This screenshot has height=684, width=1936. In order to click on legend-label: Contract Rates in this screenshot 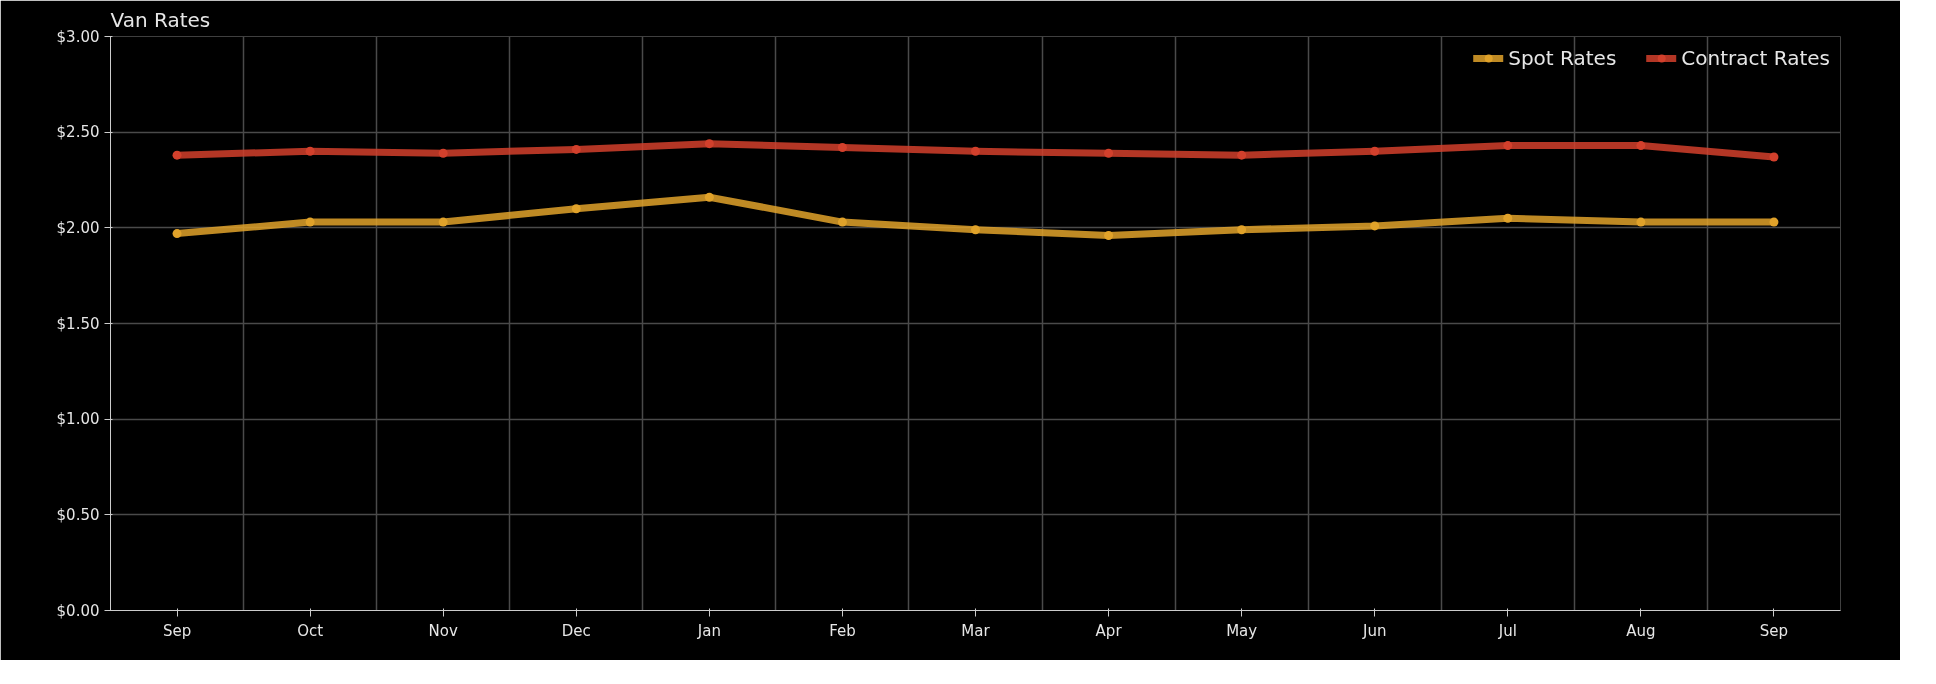, I will do `click(1755, 58)`.